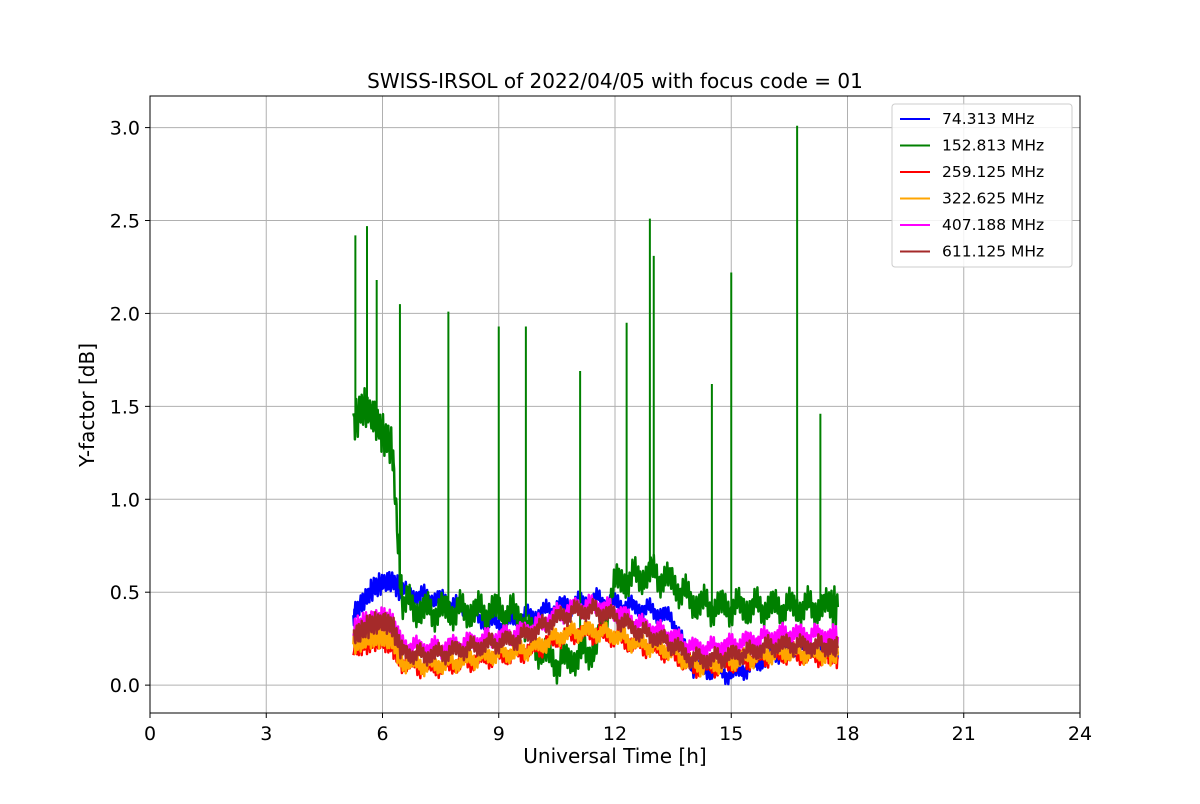 This screenshot has width=1200, height=804. I want to click on y-tick-label: 1.0, so click(125, 500).